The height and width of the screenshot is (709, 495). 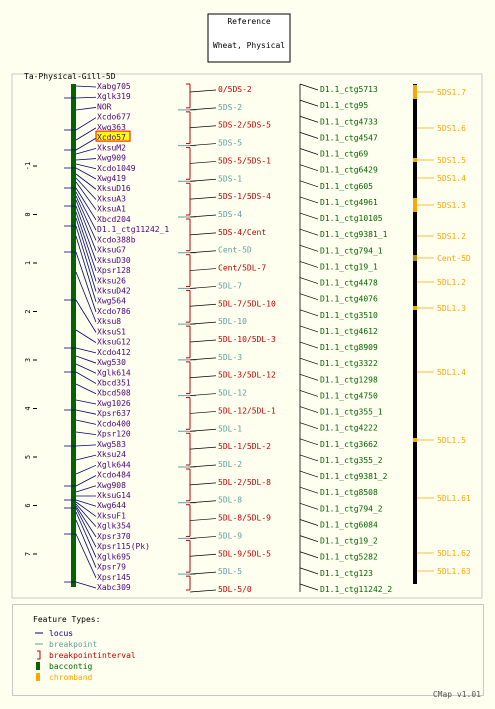 What do you see at coordinates (451, 128) in the screenshot?
I see `chromband-label: 5DS1.6` at bounding box center [451, 128].